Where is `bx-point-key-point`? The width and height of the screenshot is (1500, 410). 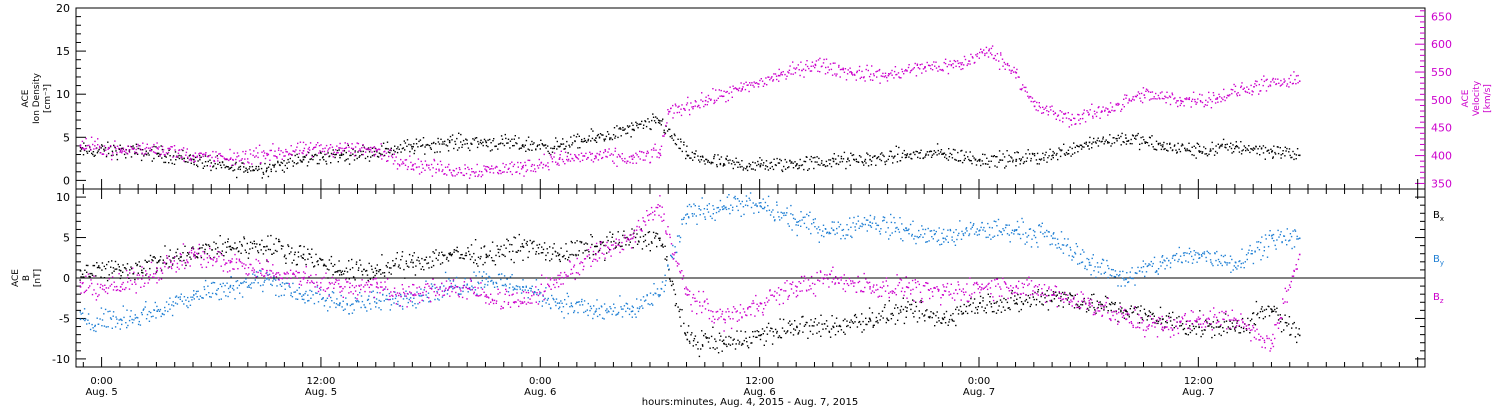
bx-point-key-point is located at coordinates (340, 270).